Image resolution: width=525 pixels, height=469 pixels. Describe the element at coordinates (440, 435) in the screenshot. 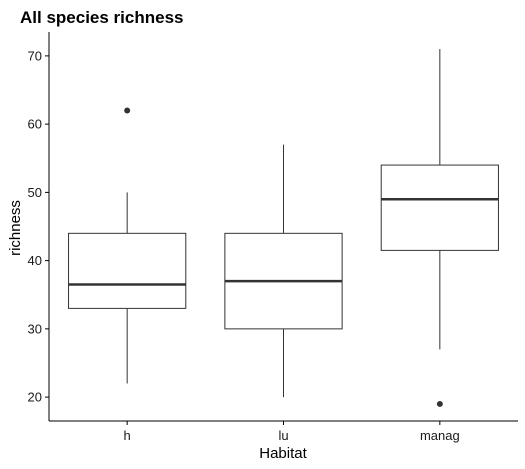

I see `x-tick-label: manag` at that location.